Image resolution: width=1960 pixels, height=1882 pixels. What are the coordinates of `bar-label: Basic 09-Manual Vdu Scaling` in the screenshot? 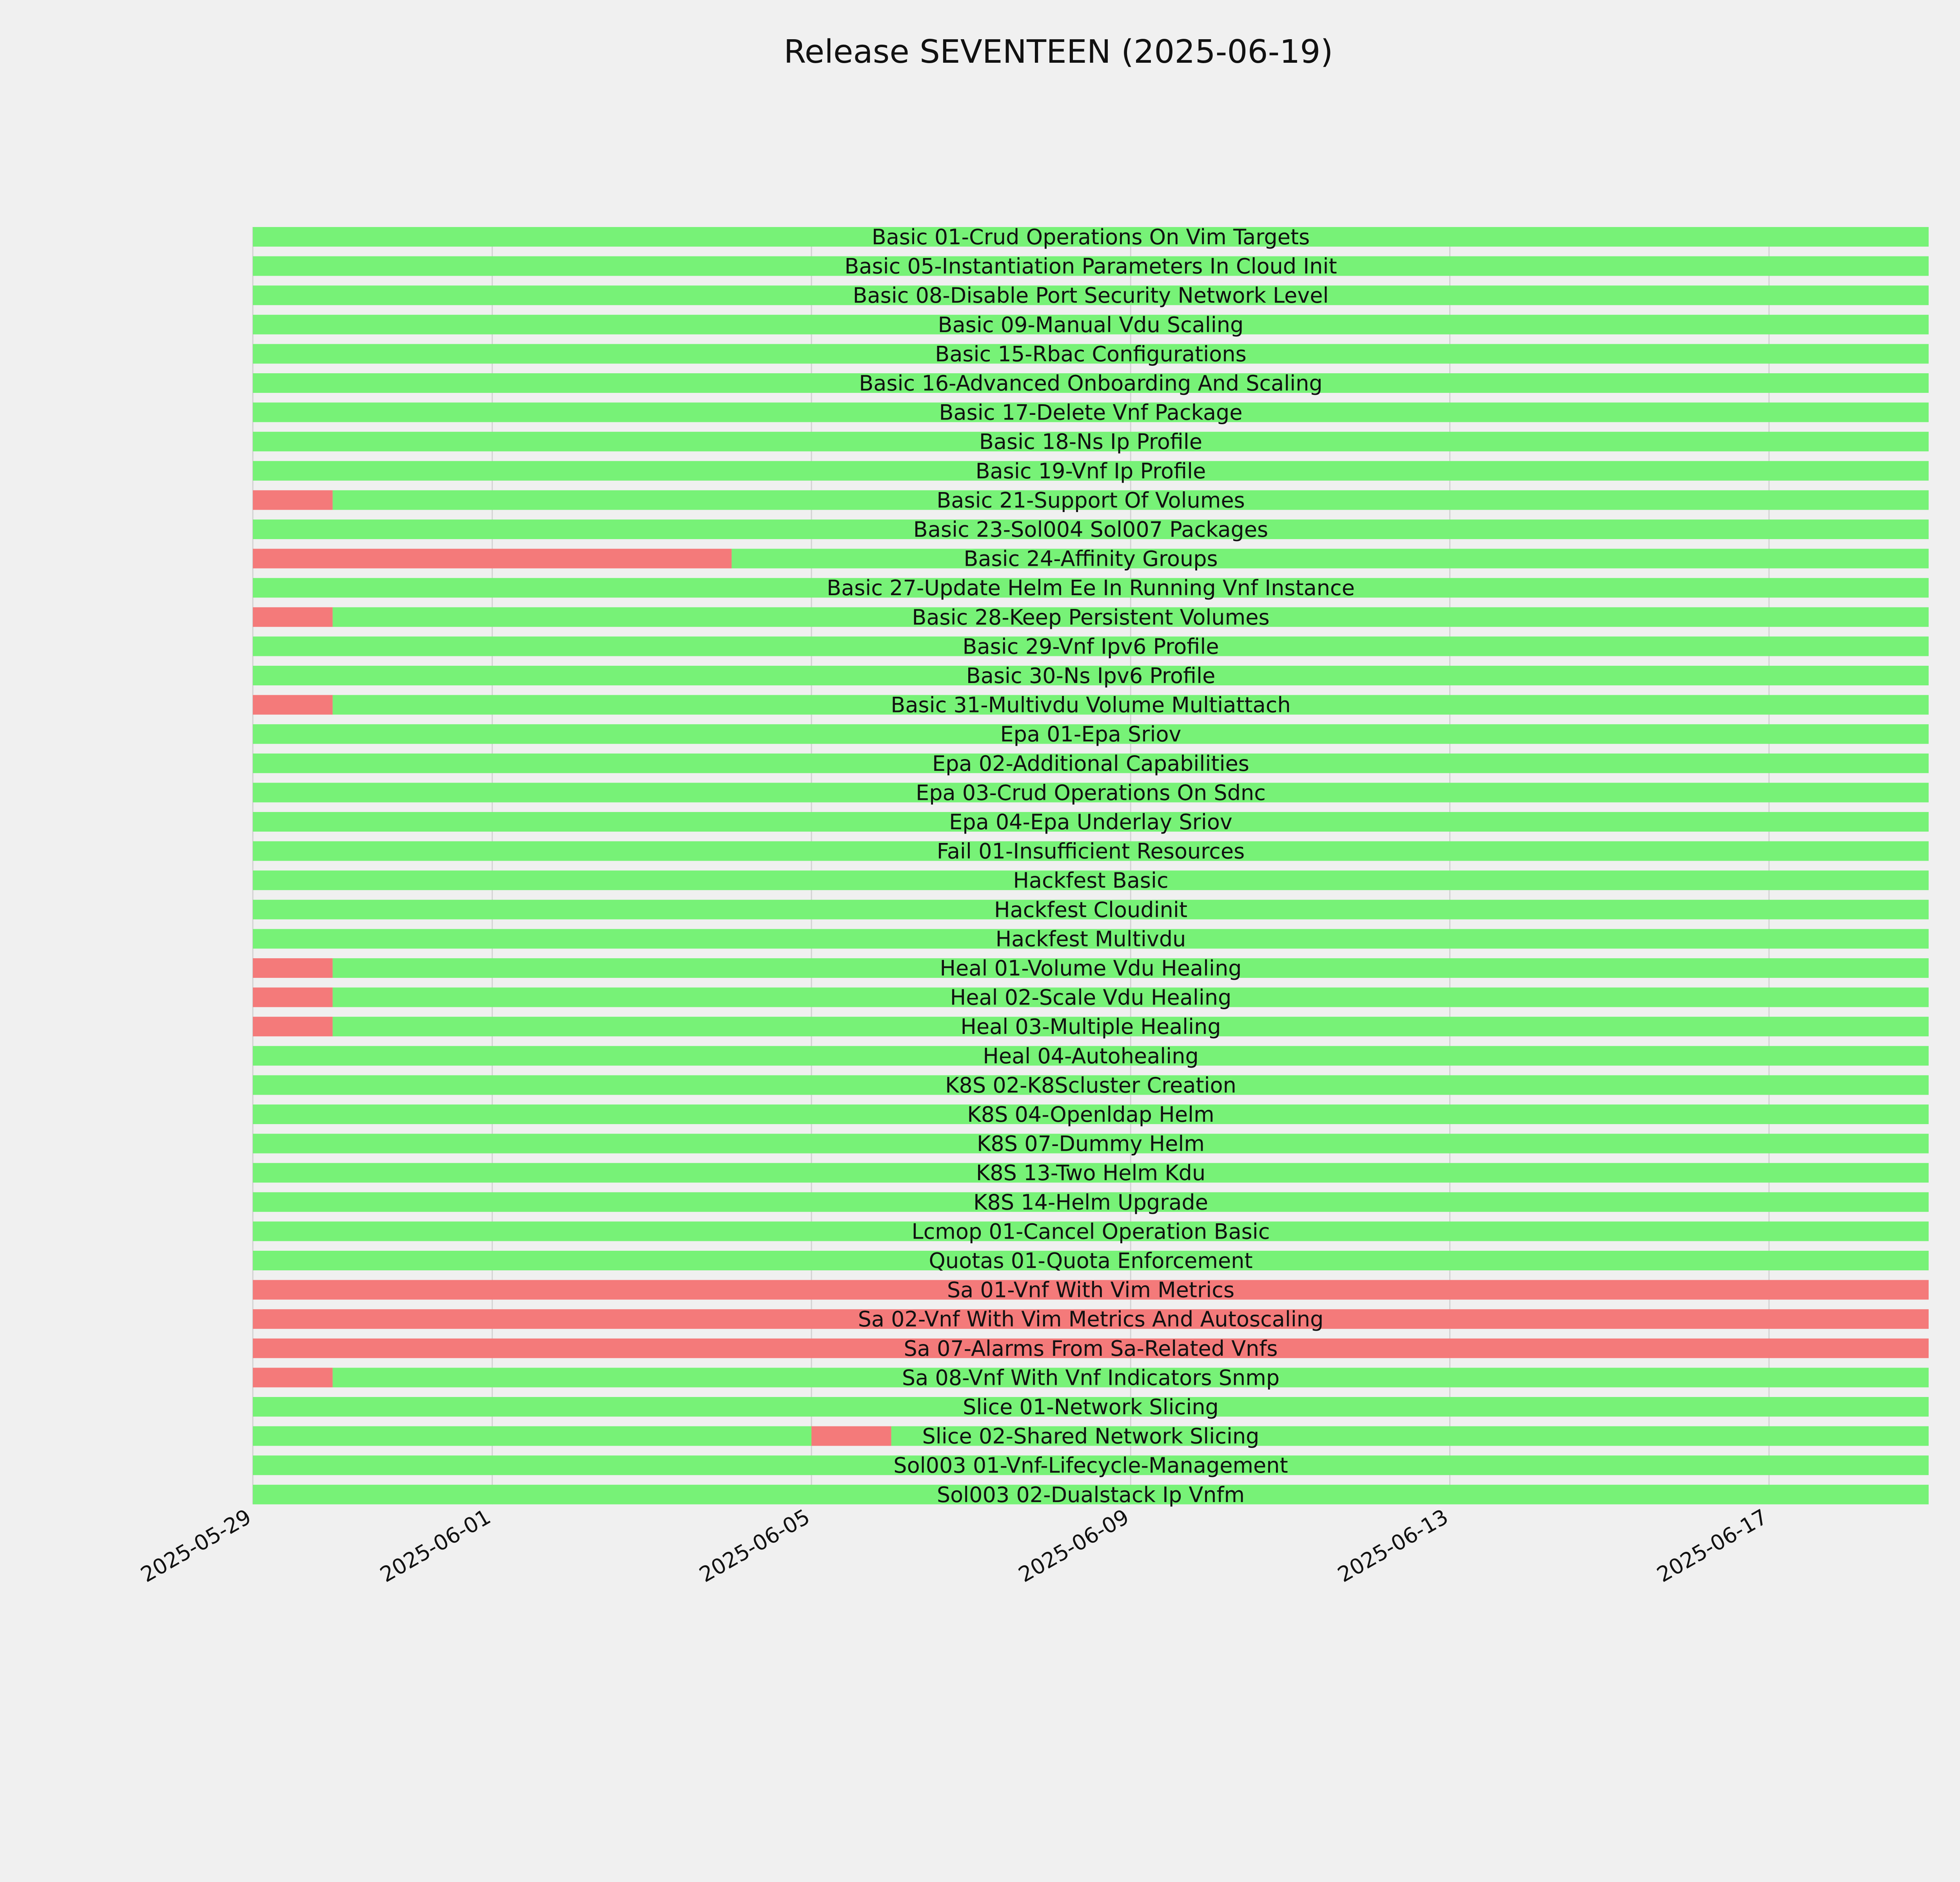 It's located at (1091, 324).